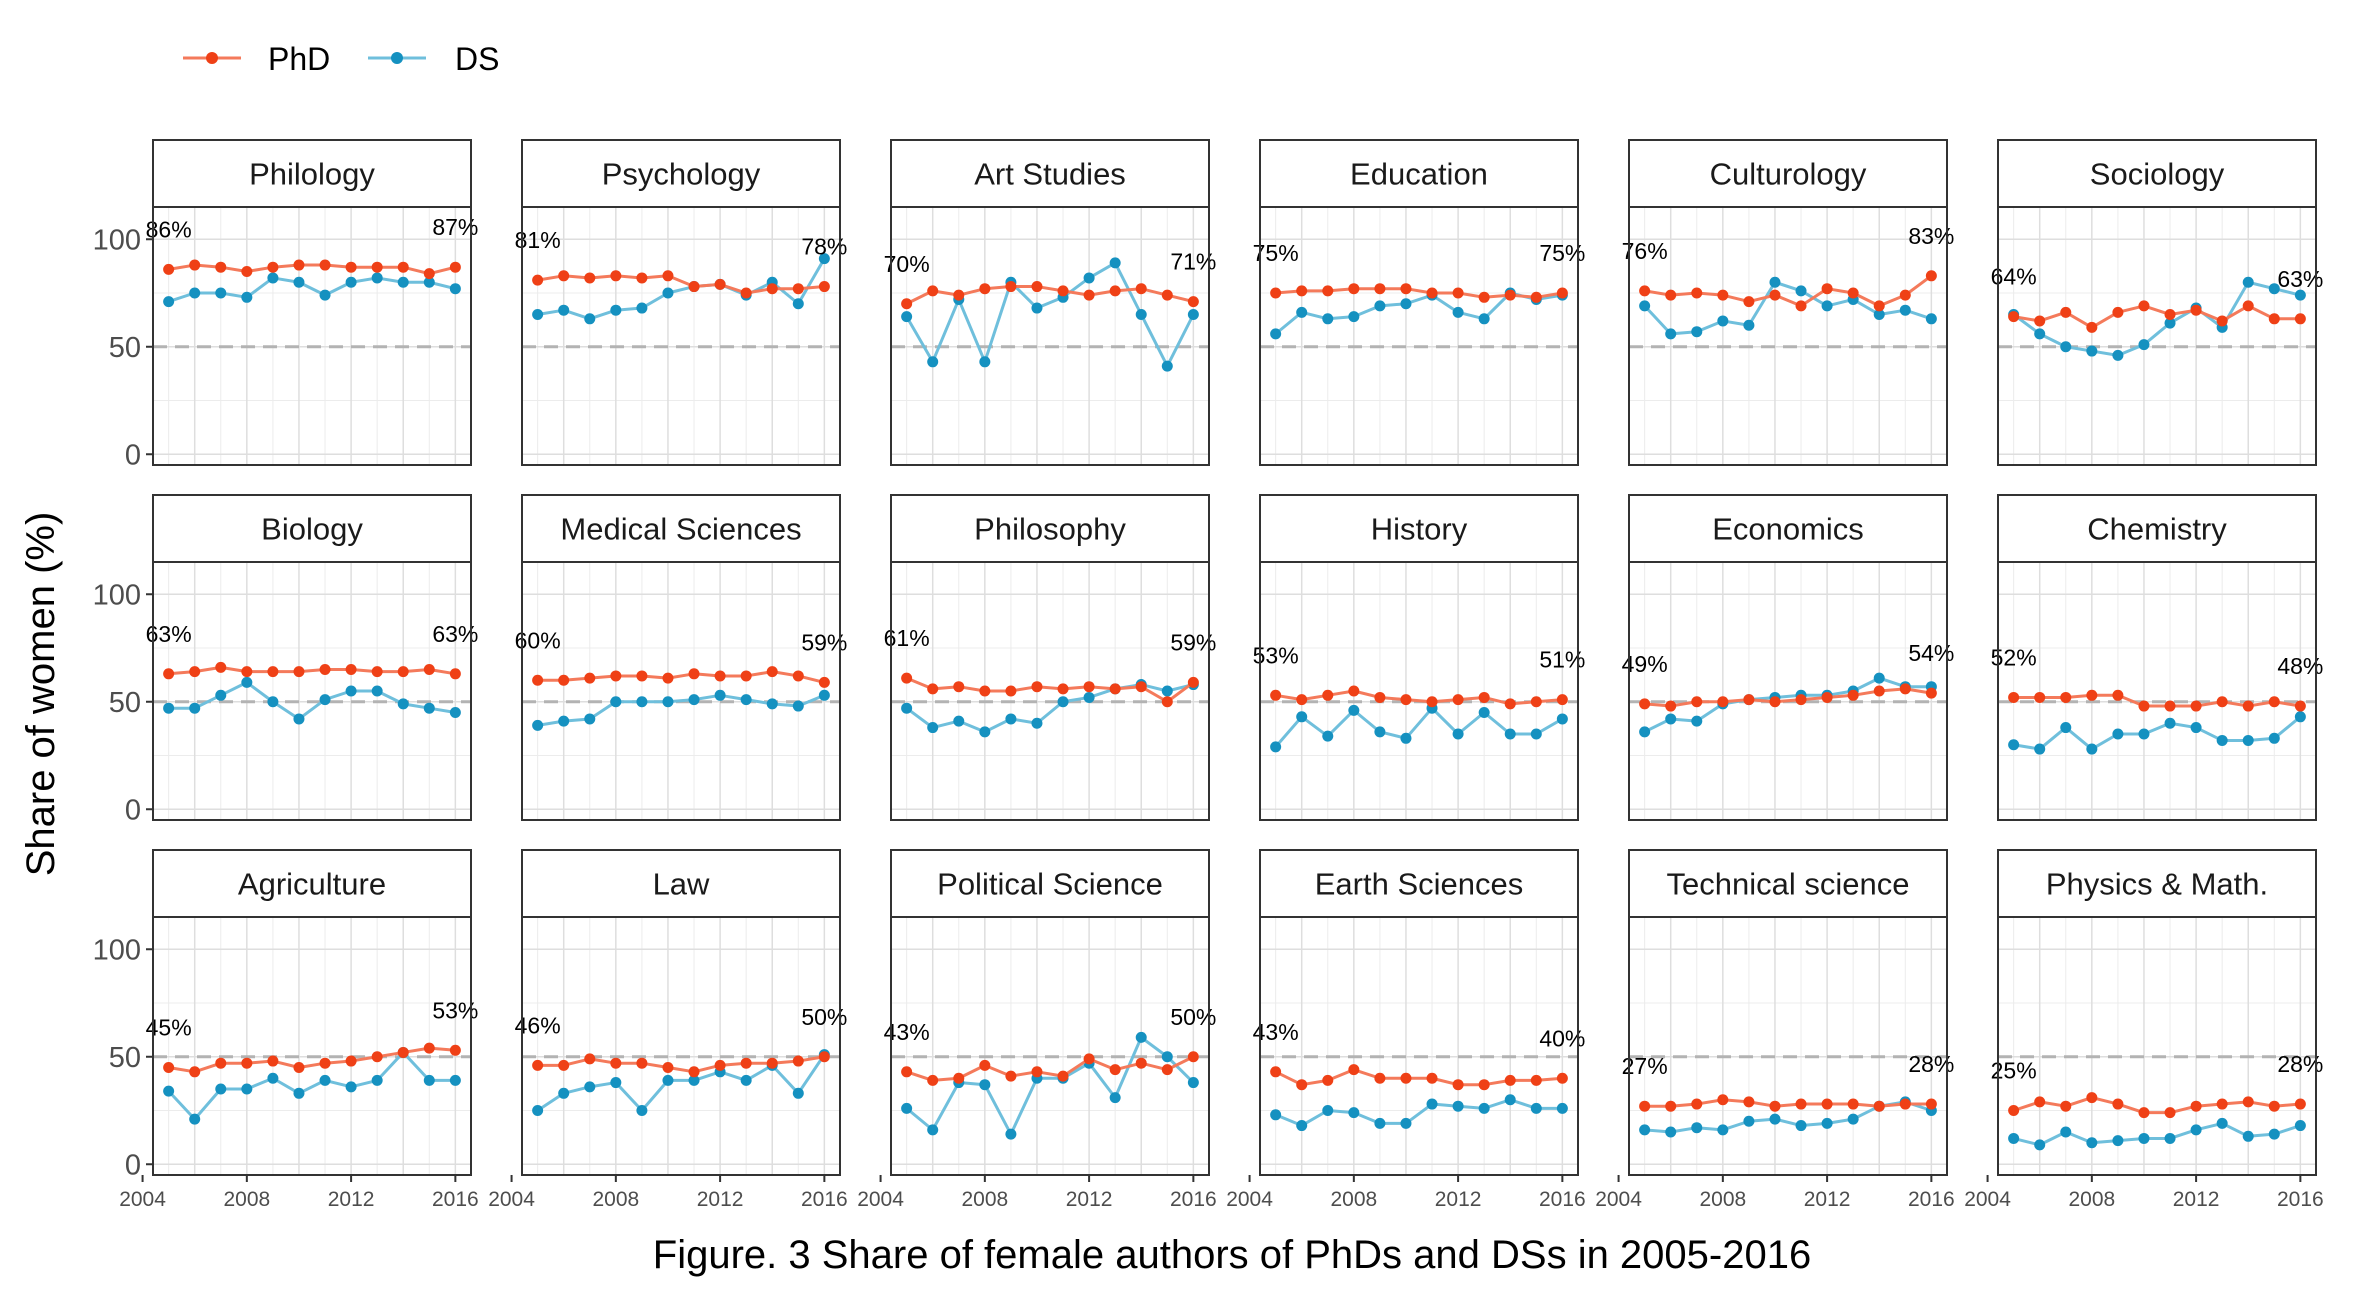 The height and width of the screenshot is (1299, 2362). Describe the element at coordinates (125, 348) in the screenshot. I see `y-tick-label: 50` at that location.